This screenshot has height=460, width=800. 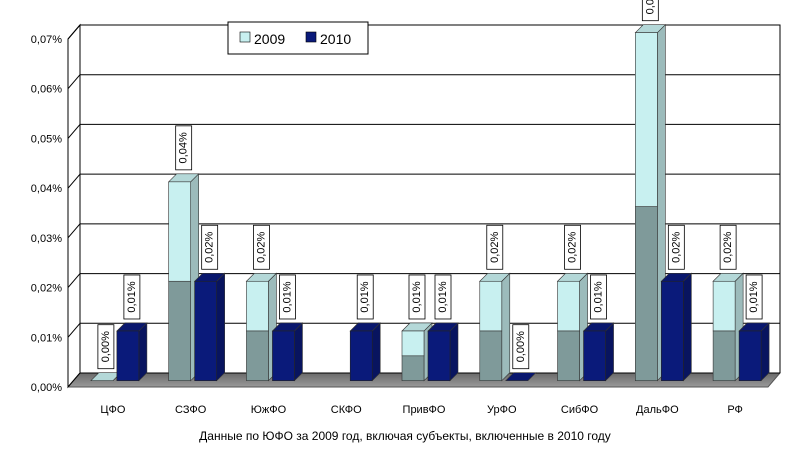 What do you see at coordinates (269, 39) in the screenshot?
I see `legend-label-2009: 2009` at bounding box center [269, 39].